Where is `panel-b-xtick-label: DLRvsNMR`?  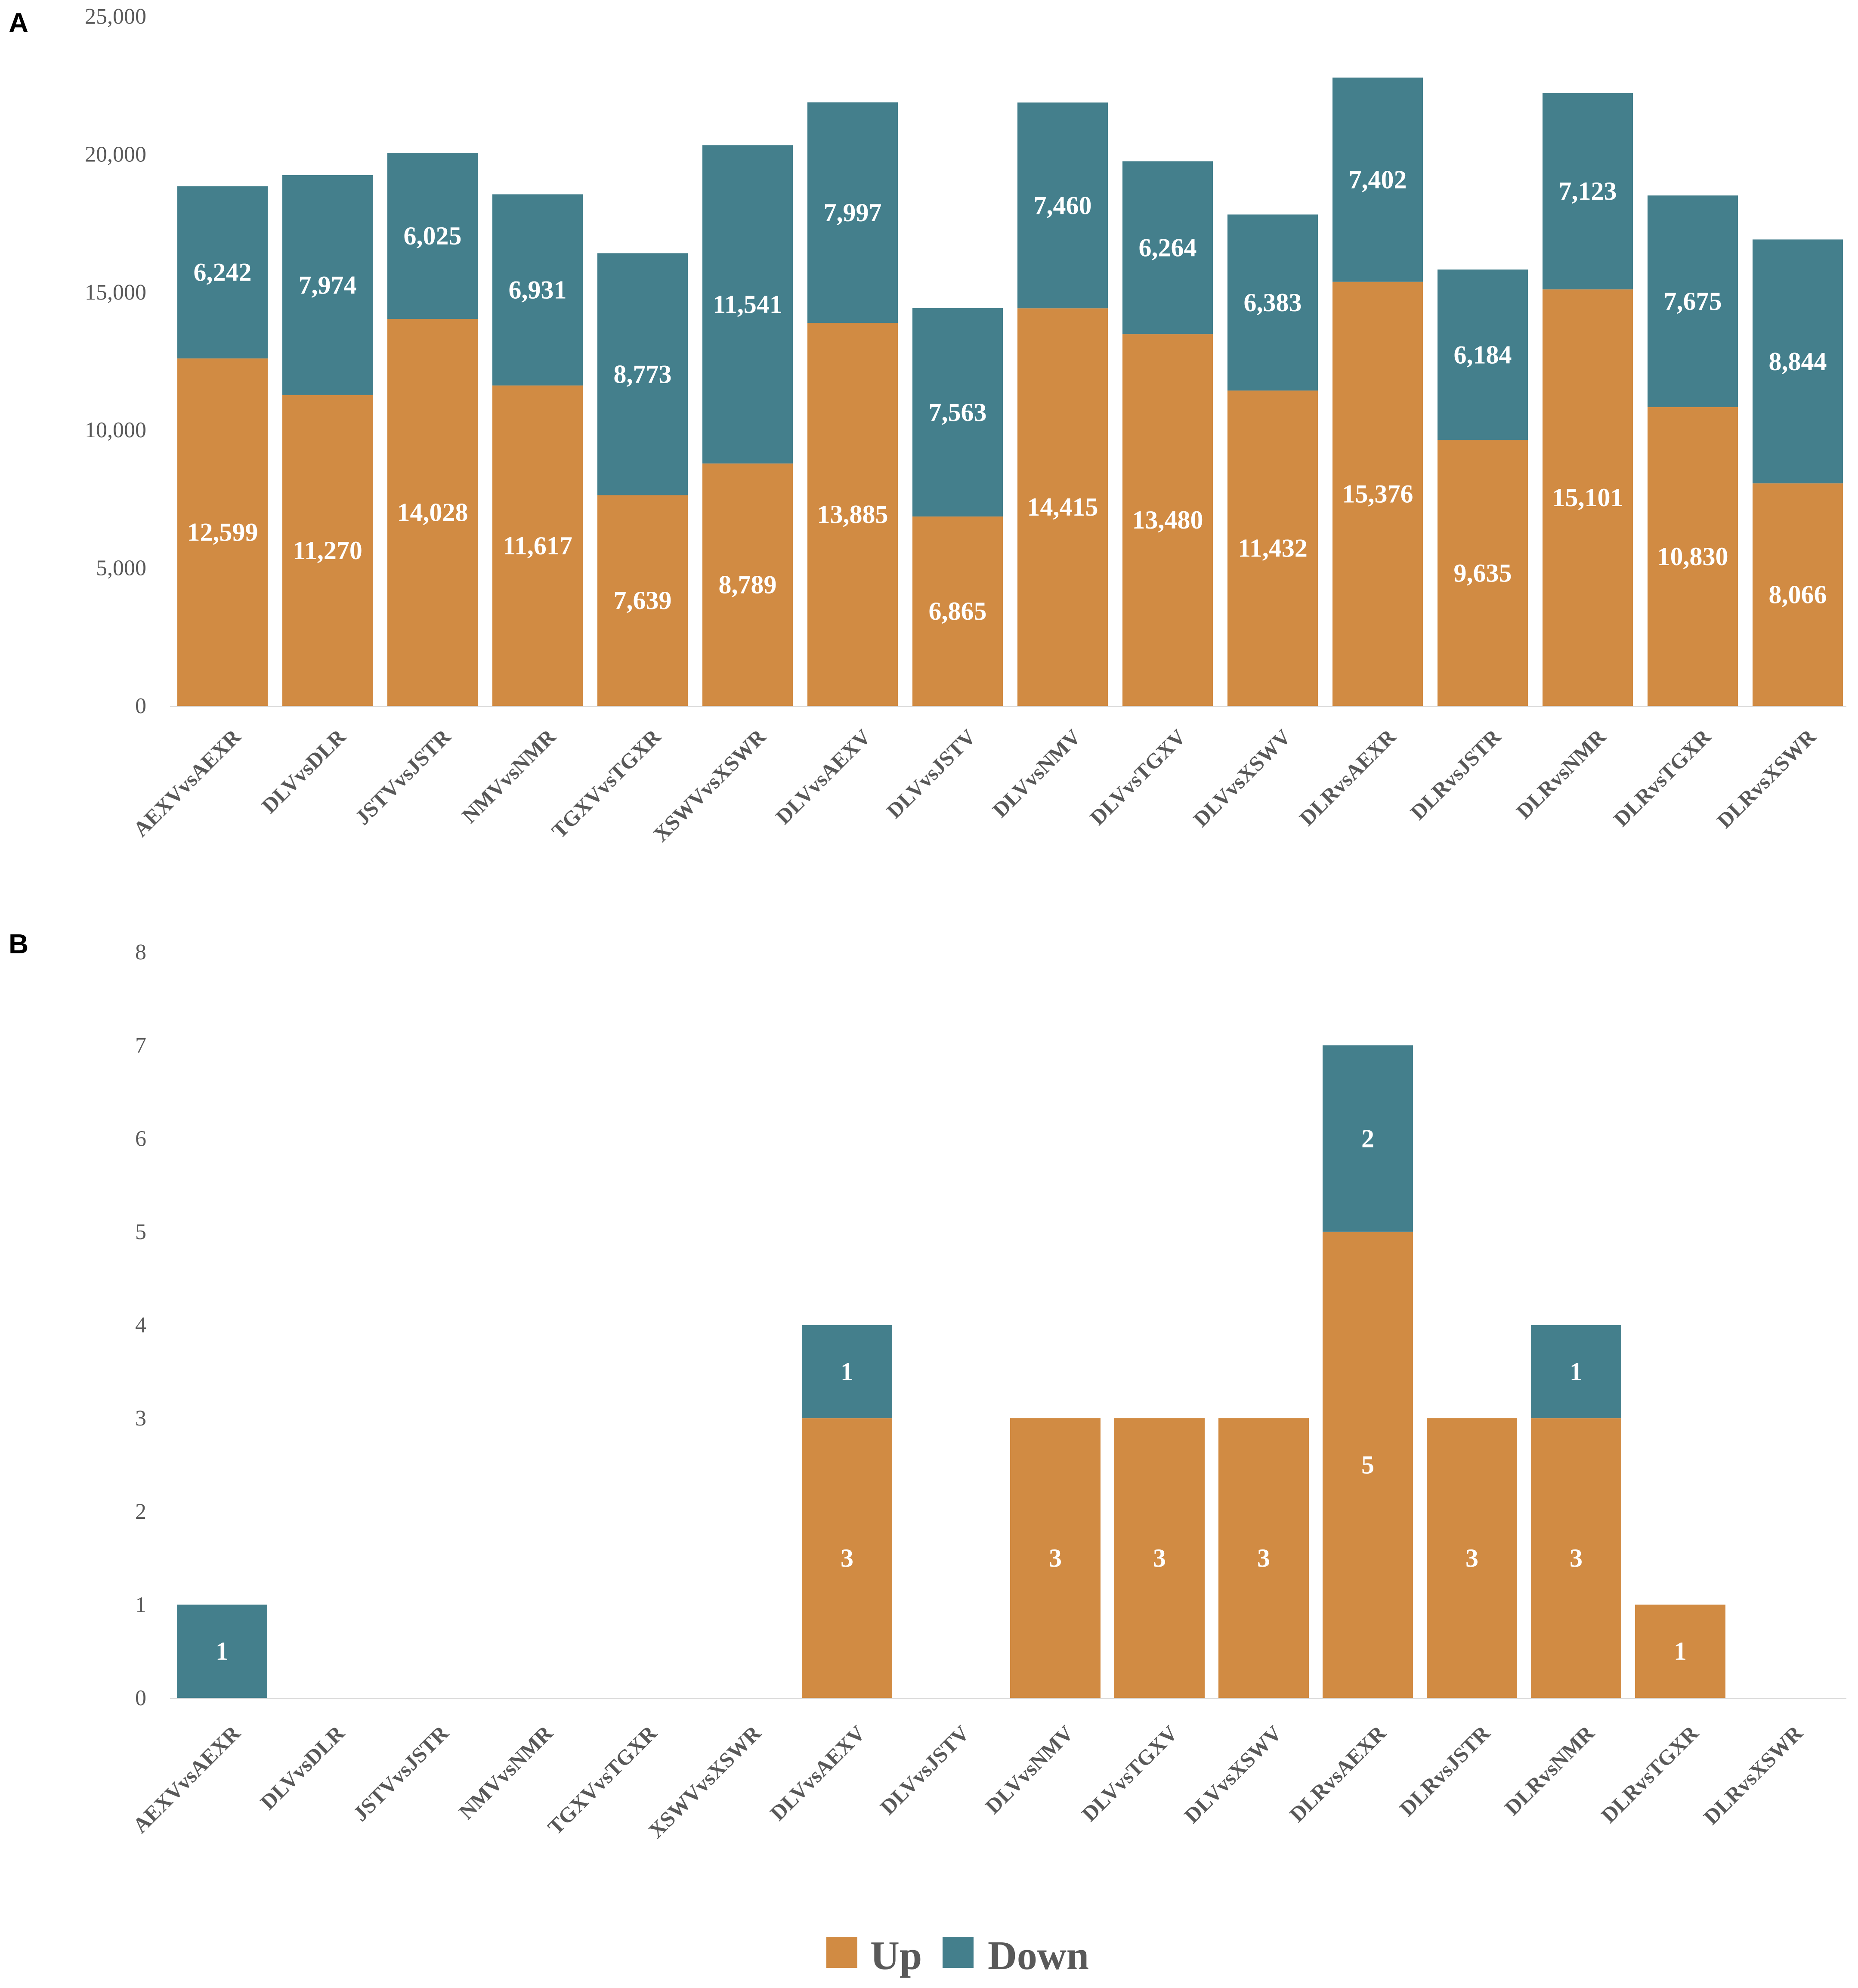
panel-b-xtick-label: DLRvsNMR is located at coordinates (1549, 1770).